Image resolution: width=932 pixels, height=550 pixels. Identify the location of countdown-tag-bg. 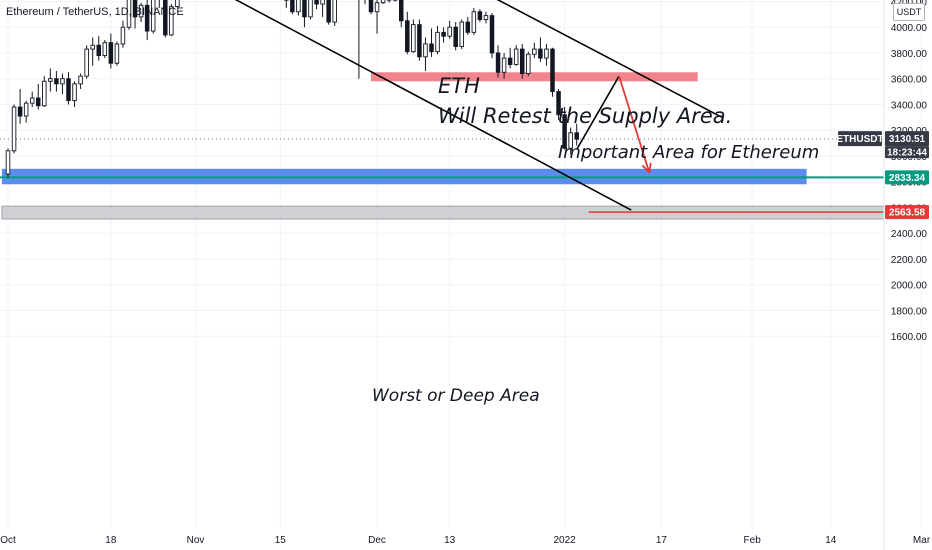
(907, 152).